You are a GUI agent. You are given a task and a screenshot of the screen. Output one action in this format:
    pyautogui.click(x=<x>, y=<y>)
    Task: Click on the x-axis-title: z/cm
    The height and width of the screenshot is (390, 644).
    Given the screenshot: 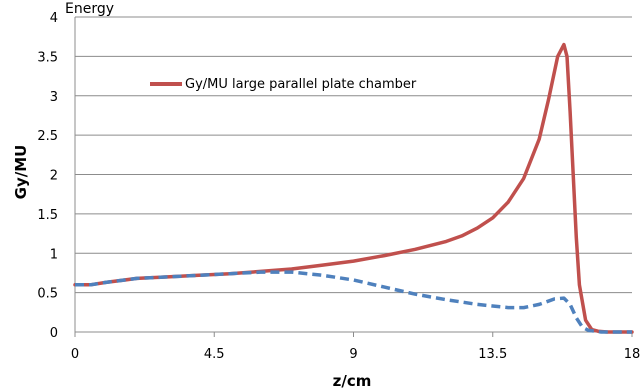 What is the action you would take?
    pyautogui.click(x=352, y=381)
    